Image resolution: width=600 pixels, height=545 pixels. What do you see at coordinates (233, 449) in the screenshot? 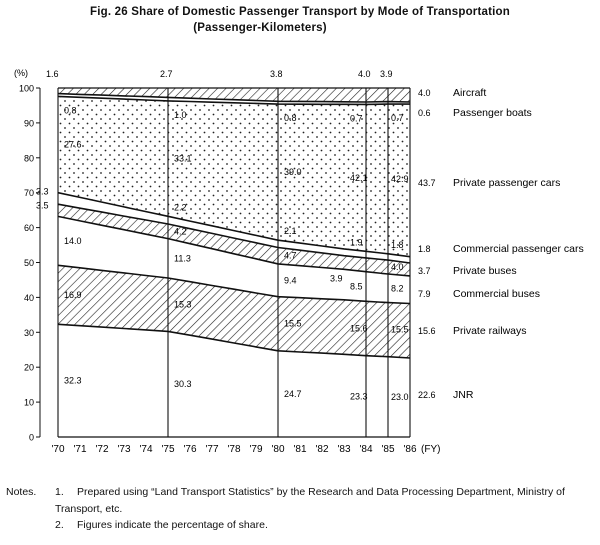
I see `x-tick-label: '78` at bounding box center [233, 449].